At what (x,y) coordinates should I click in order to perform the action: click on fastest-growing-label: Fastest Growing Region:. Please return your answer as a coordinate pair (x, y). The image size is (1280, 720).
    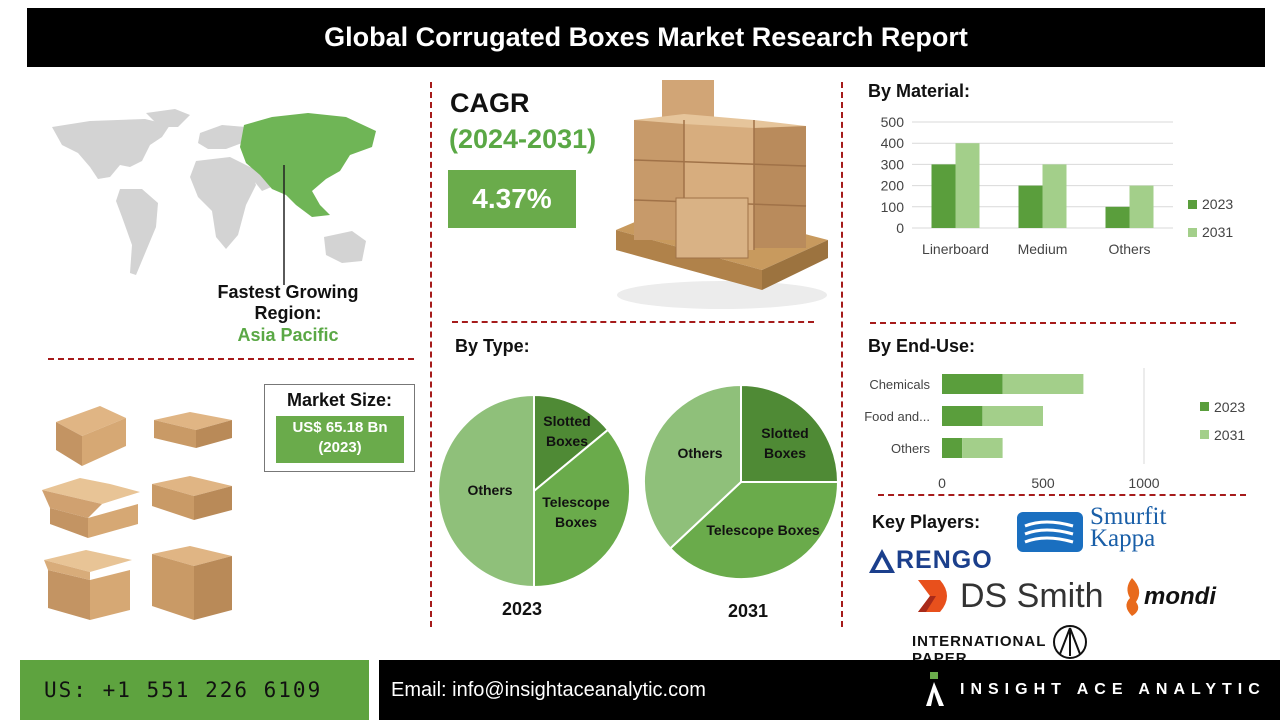
    Looking at the image, I should click on (288, 302).